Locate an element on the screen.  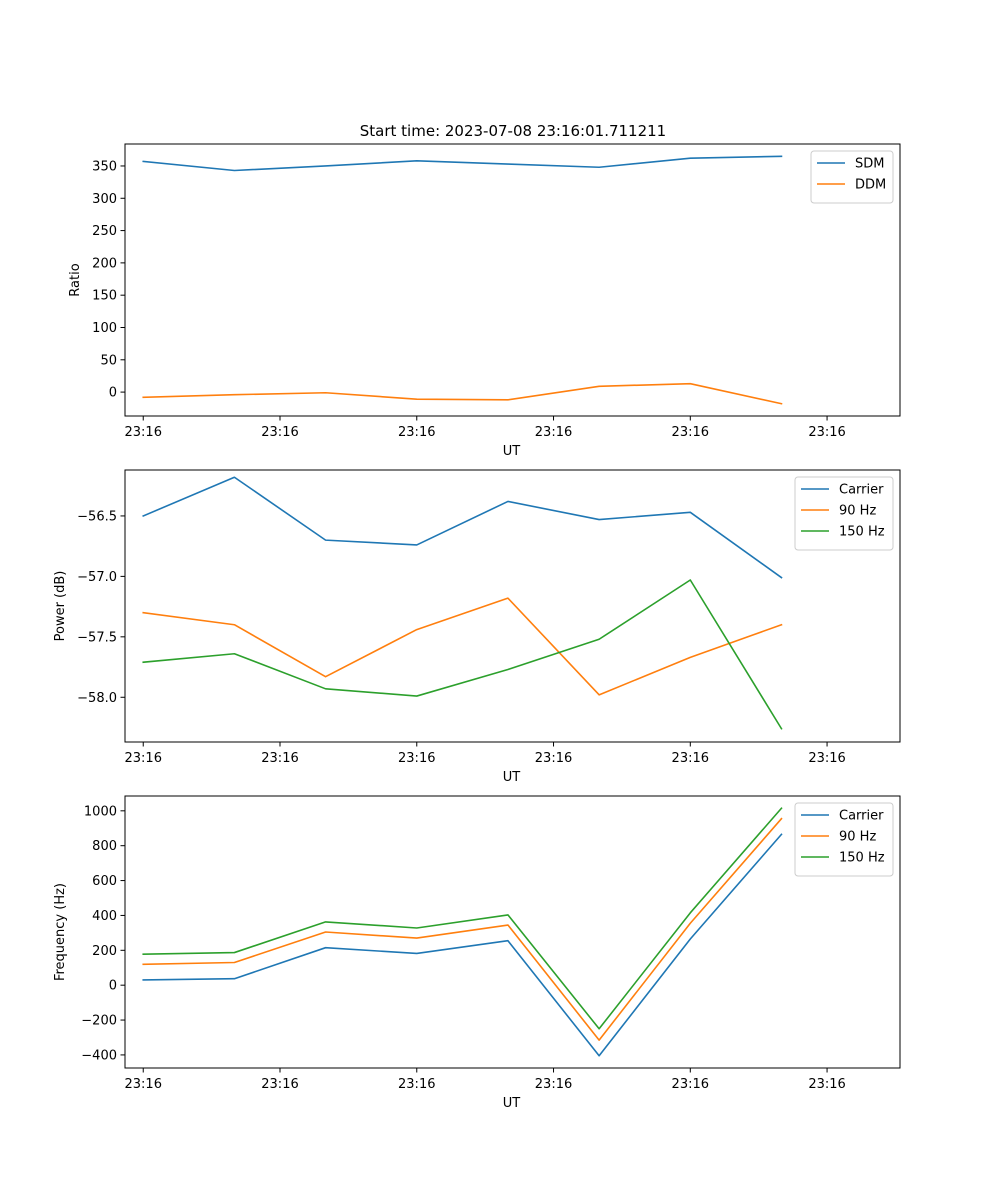
y-tick-label: 250 is located at coordinates (104, 231).